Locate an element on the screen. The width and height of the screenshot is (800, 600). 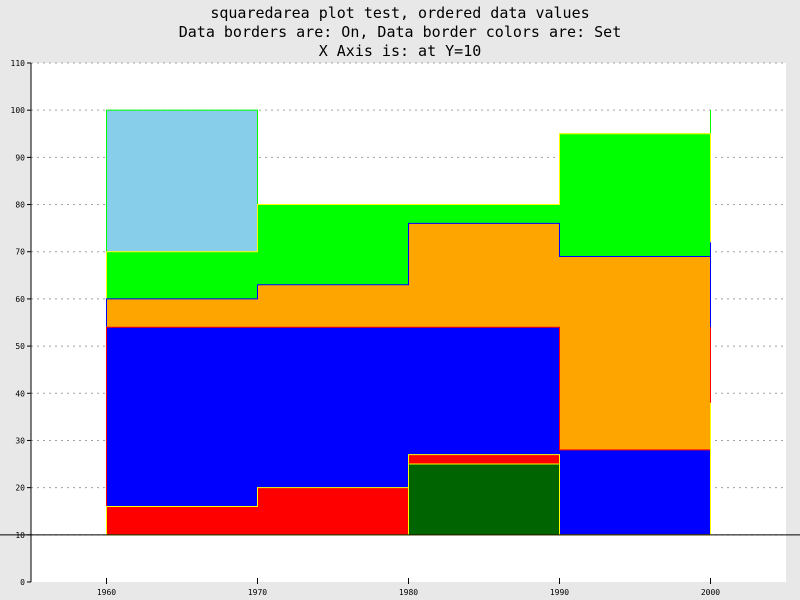
y-tick-label-20: 20 is located at coordinates (20, 488).